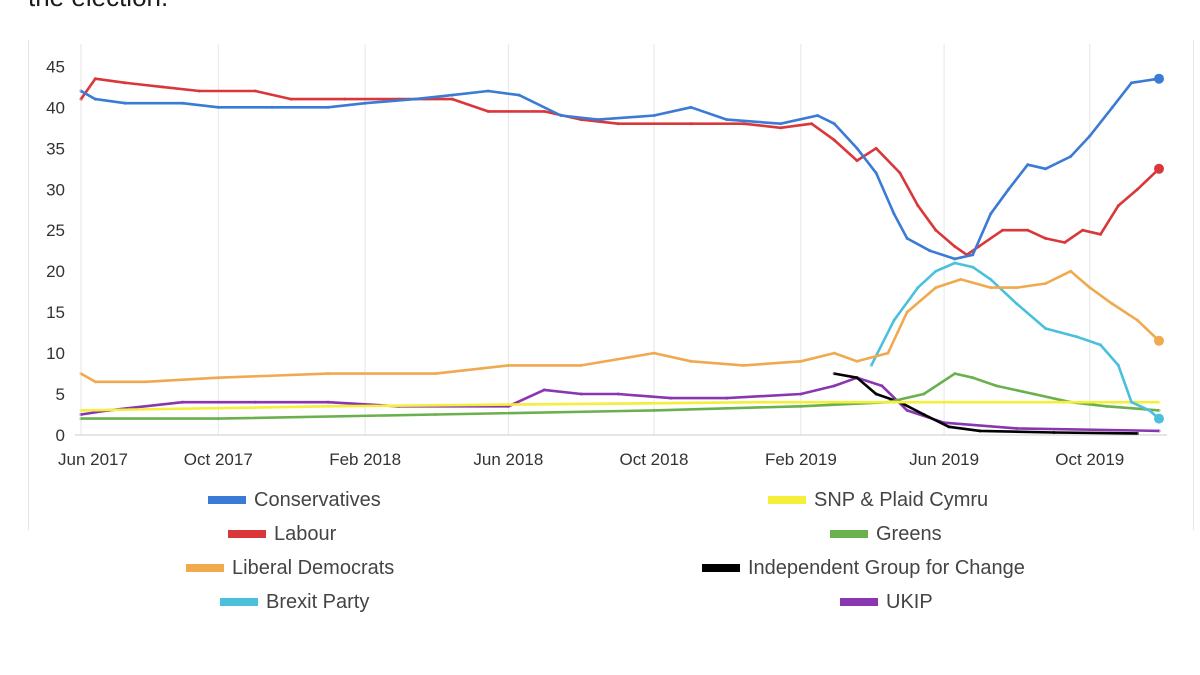  Describe the element at coordinates (909, 533) in the screenshot. I see `legend-label: Greens` at that location.